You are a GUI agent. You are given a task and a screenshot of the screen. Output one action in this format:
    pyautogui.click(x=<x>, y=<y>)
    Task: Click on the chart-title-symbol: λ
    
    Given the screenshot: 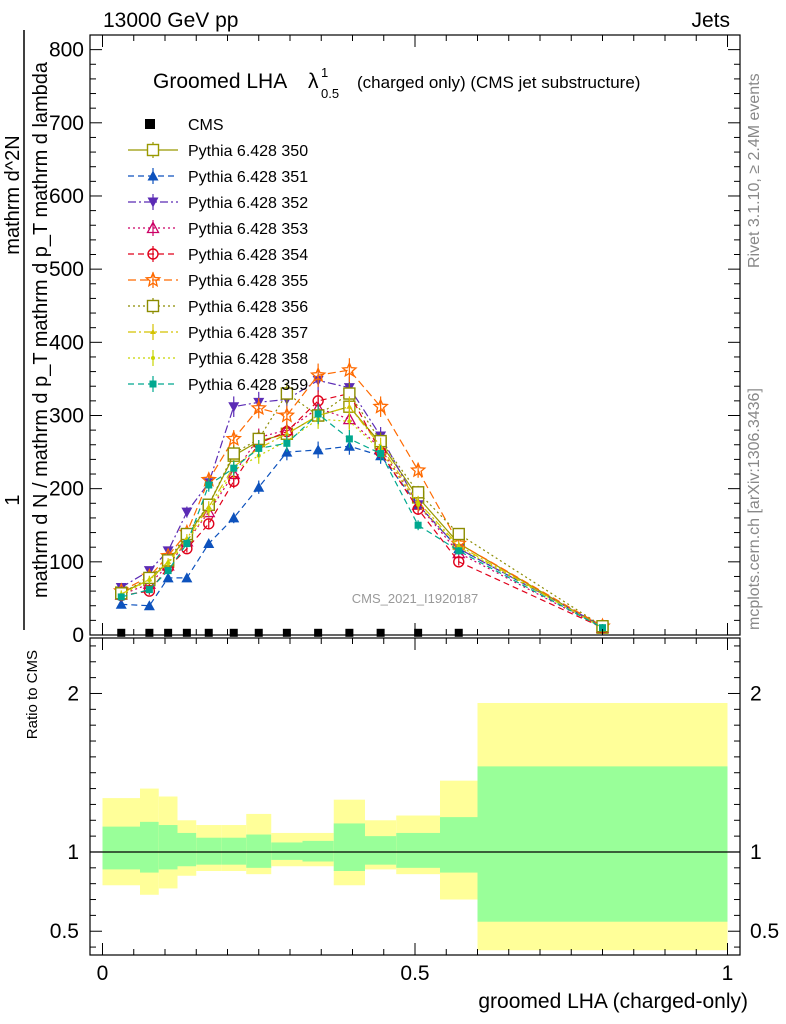 What is the action you would take?
    pyautogui.click(x=313, y=81)
    